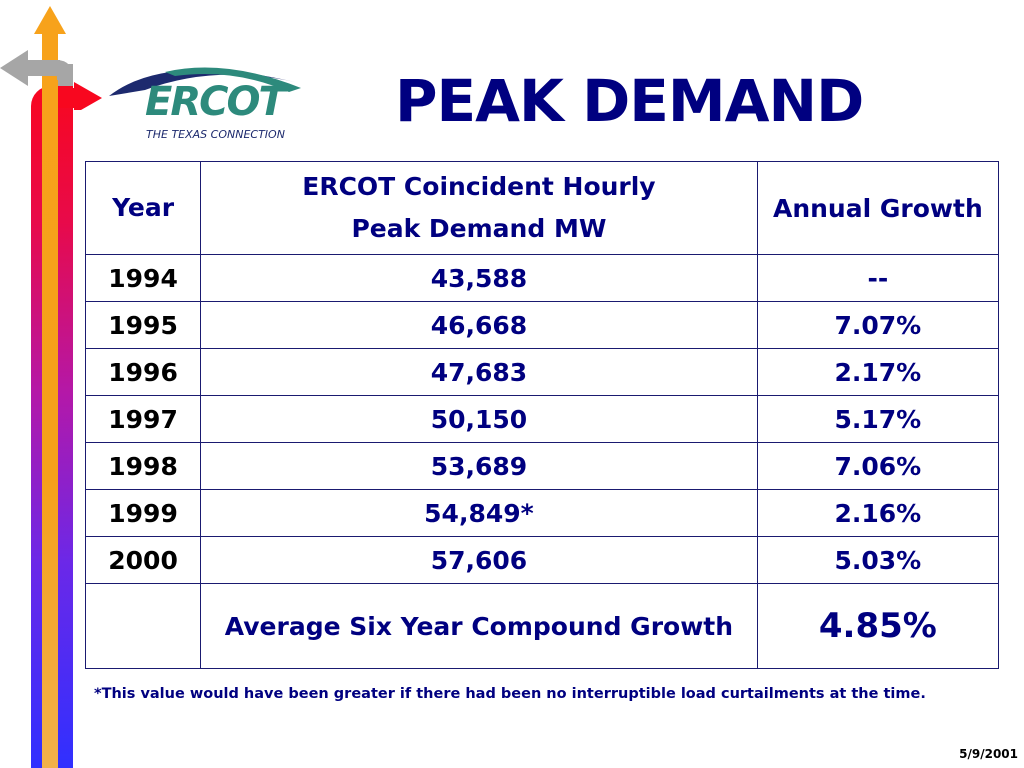 This screenshot has width=1024, height=768. Describe the element at coordinates (143, 208) in the screenshot. I see `header-year: Year` at that location.